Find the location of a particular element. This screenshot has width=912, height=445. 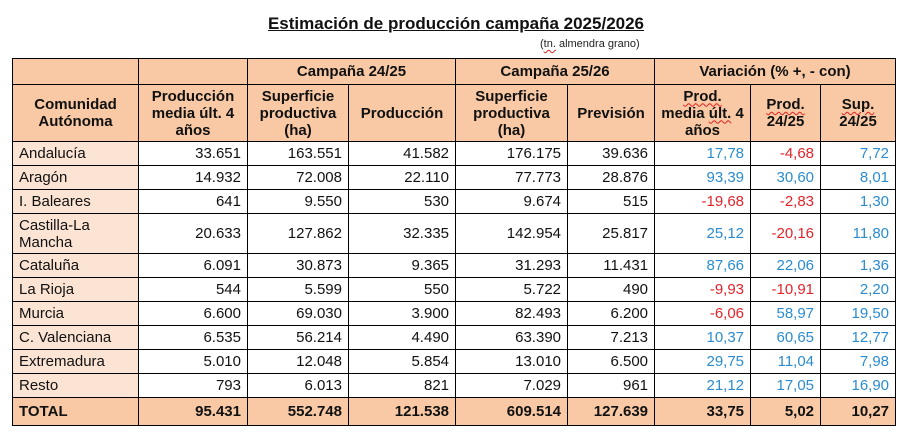

cell-v1: -19,68 is located at coordinates (703, 201).